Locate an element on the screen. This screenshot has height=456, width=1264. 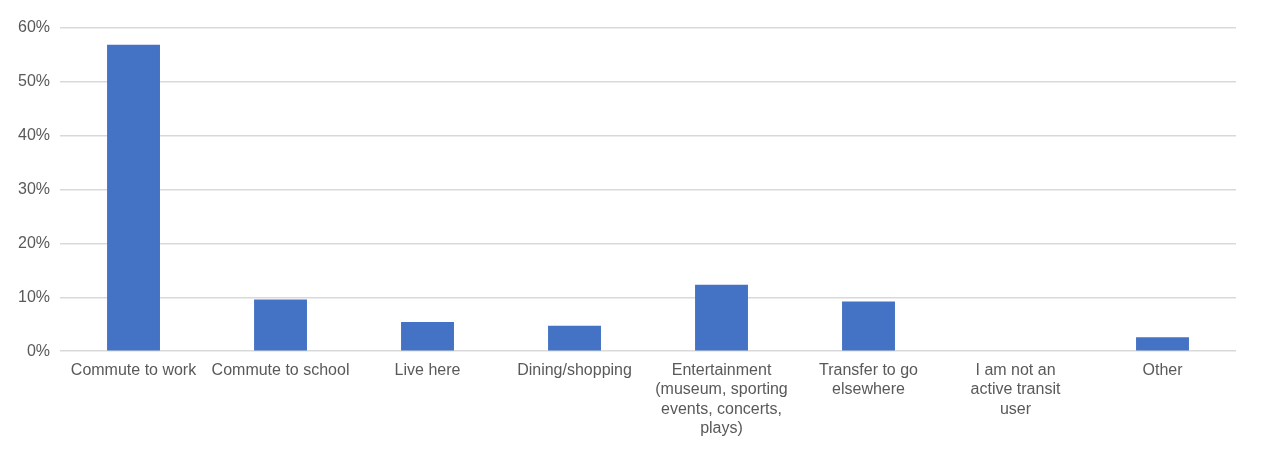
y-tick-label: 20% is located at coordinates (34, 242).